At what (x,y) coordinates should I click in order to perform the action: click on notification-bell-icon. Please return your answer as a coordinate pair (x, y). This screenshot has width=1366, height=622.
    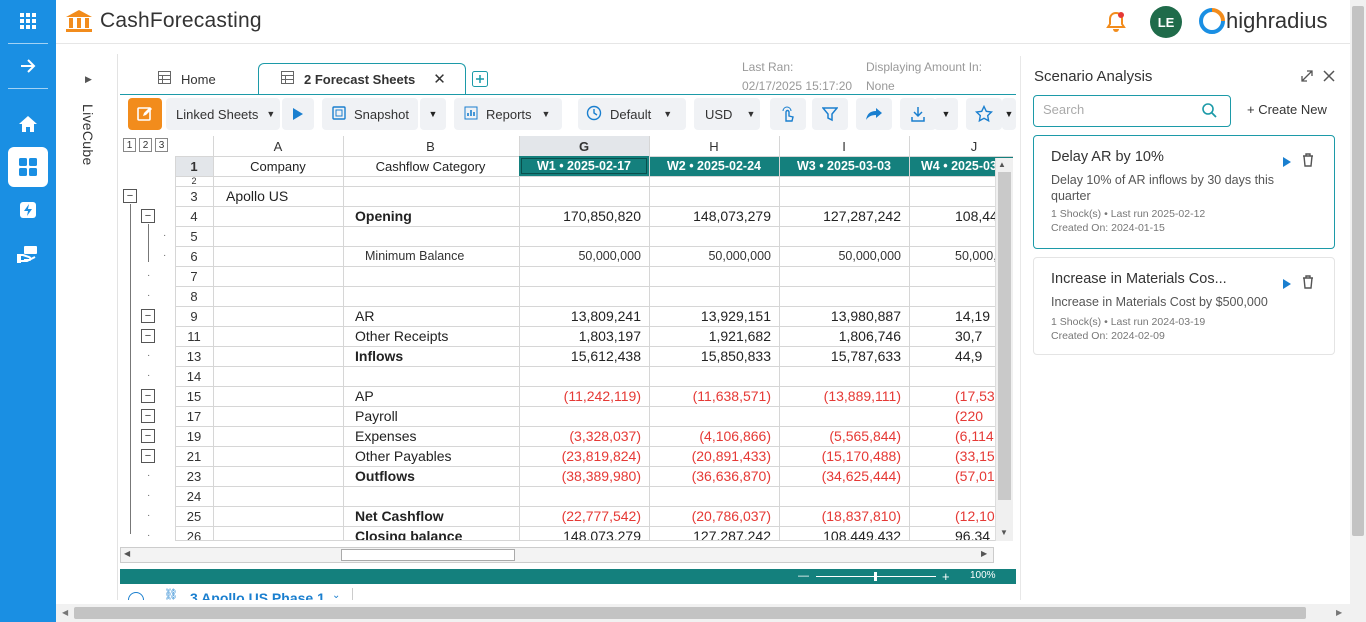
    Looking at the image, I should click on (1116, 24).